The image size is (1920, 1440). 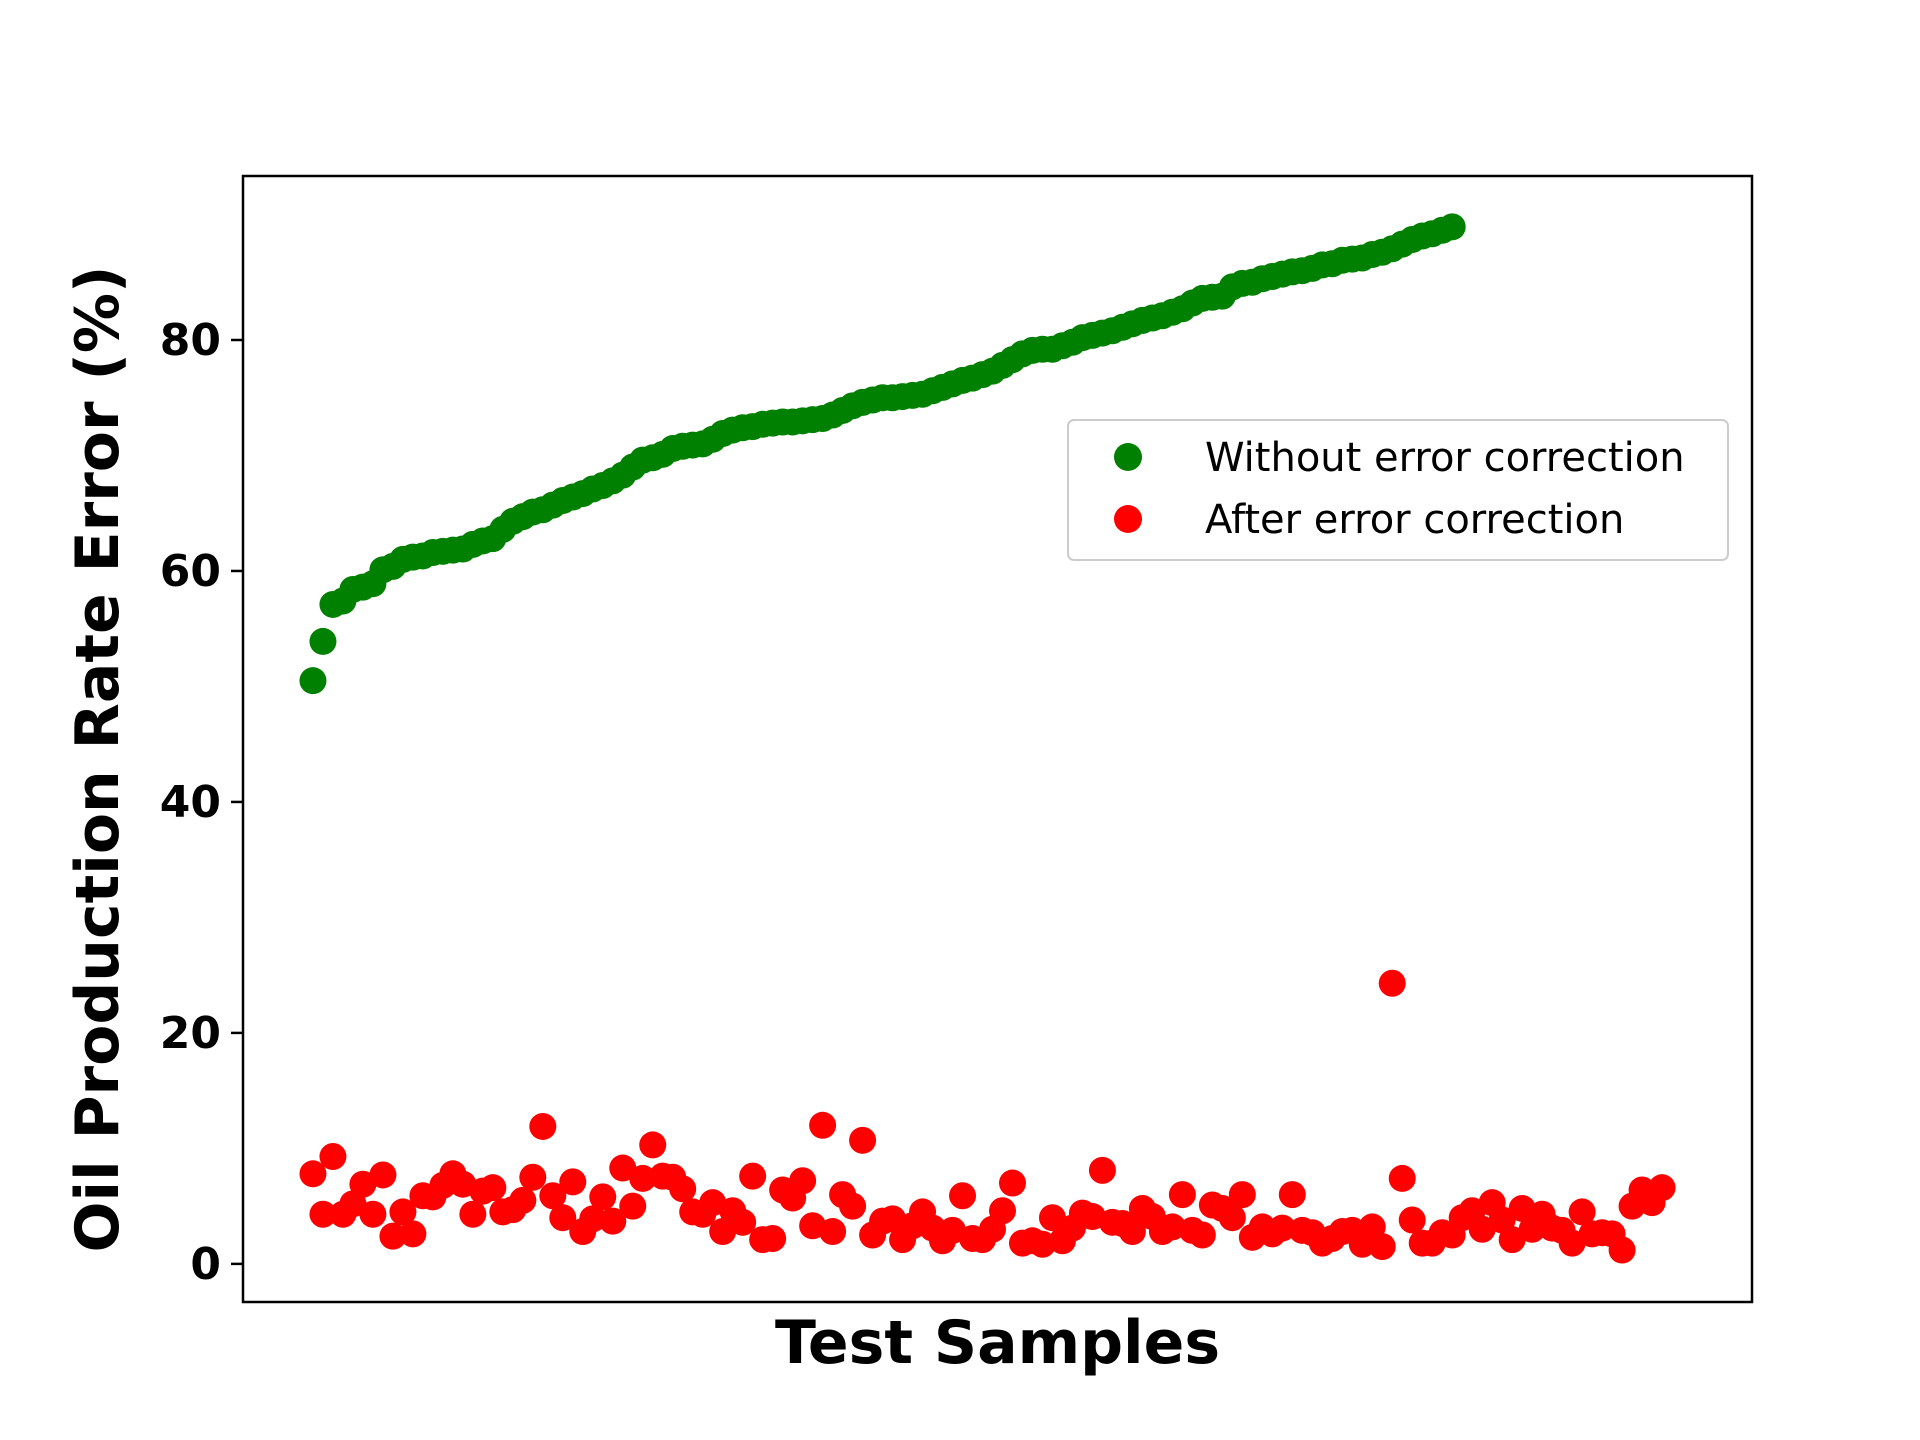 I want to click on y-tick-label: 40, so click(x=190, y=802).